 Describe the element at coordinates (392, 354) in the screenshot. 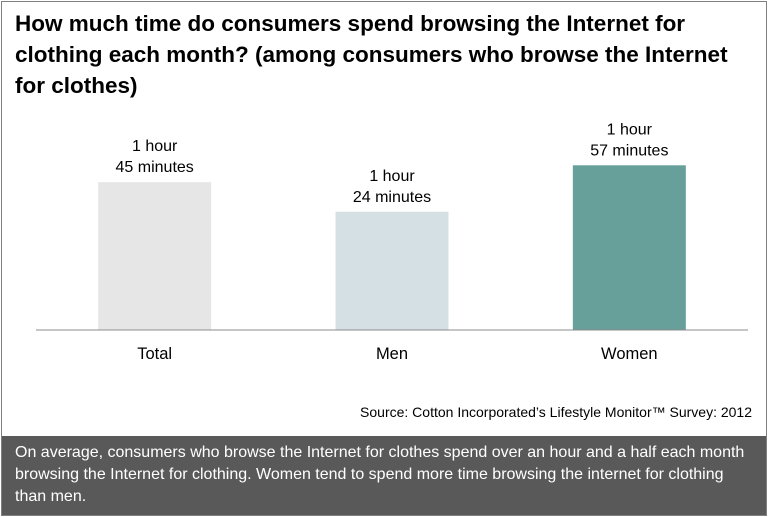

I see `category-label-men: Men` at that location.